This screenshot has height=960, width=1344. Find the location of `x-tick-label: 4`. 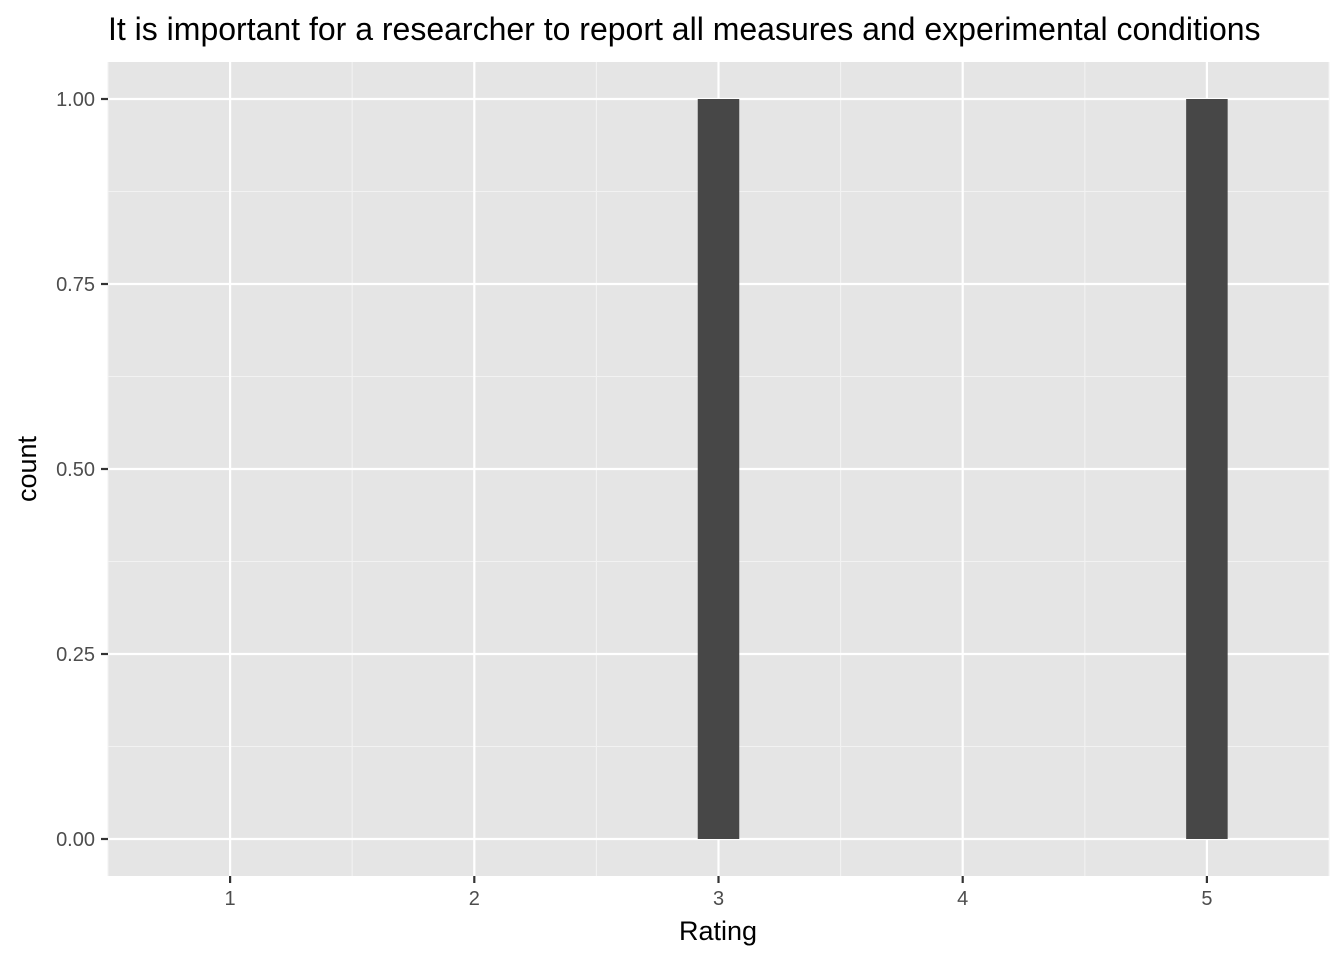

x-tick-label: 4 is located at coordinates (962, 899).